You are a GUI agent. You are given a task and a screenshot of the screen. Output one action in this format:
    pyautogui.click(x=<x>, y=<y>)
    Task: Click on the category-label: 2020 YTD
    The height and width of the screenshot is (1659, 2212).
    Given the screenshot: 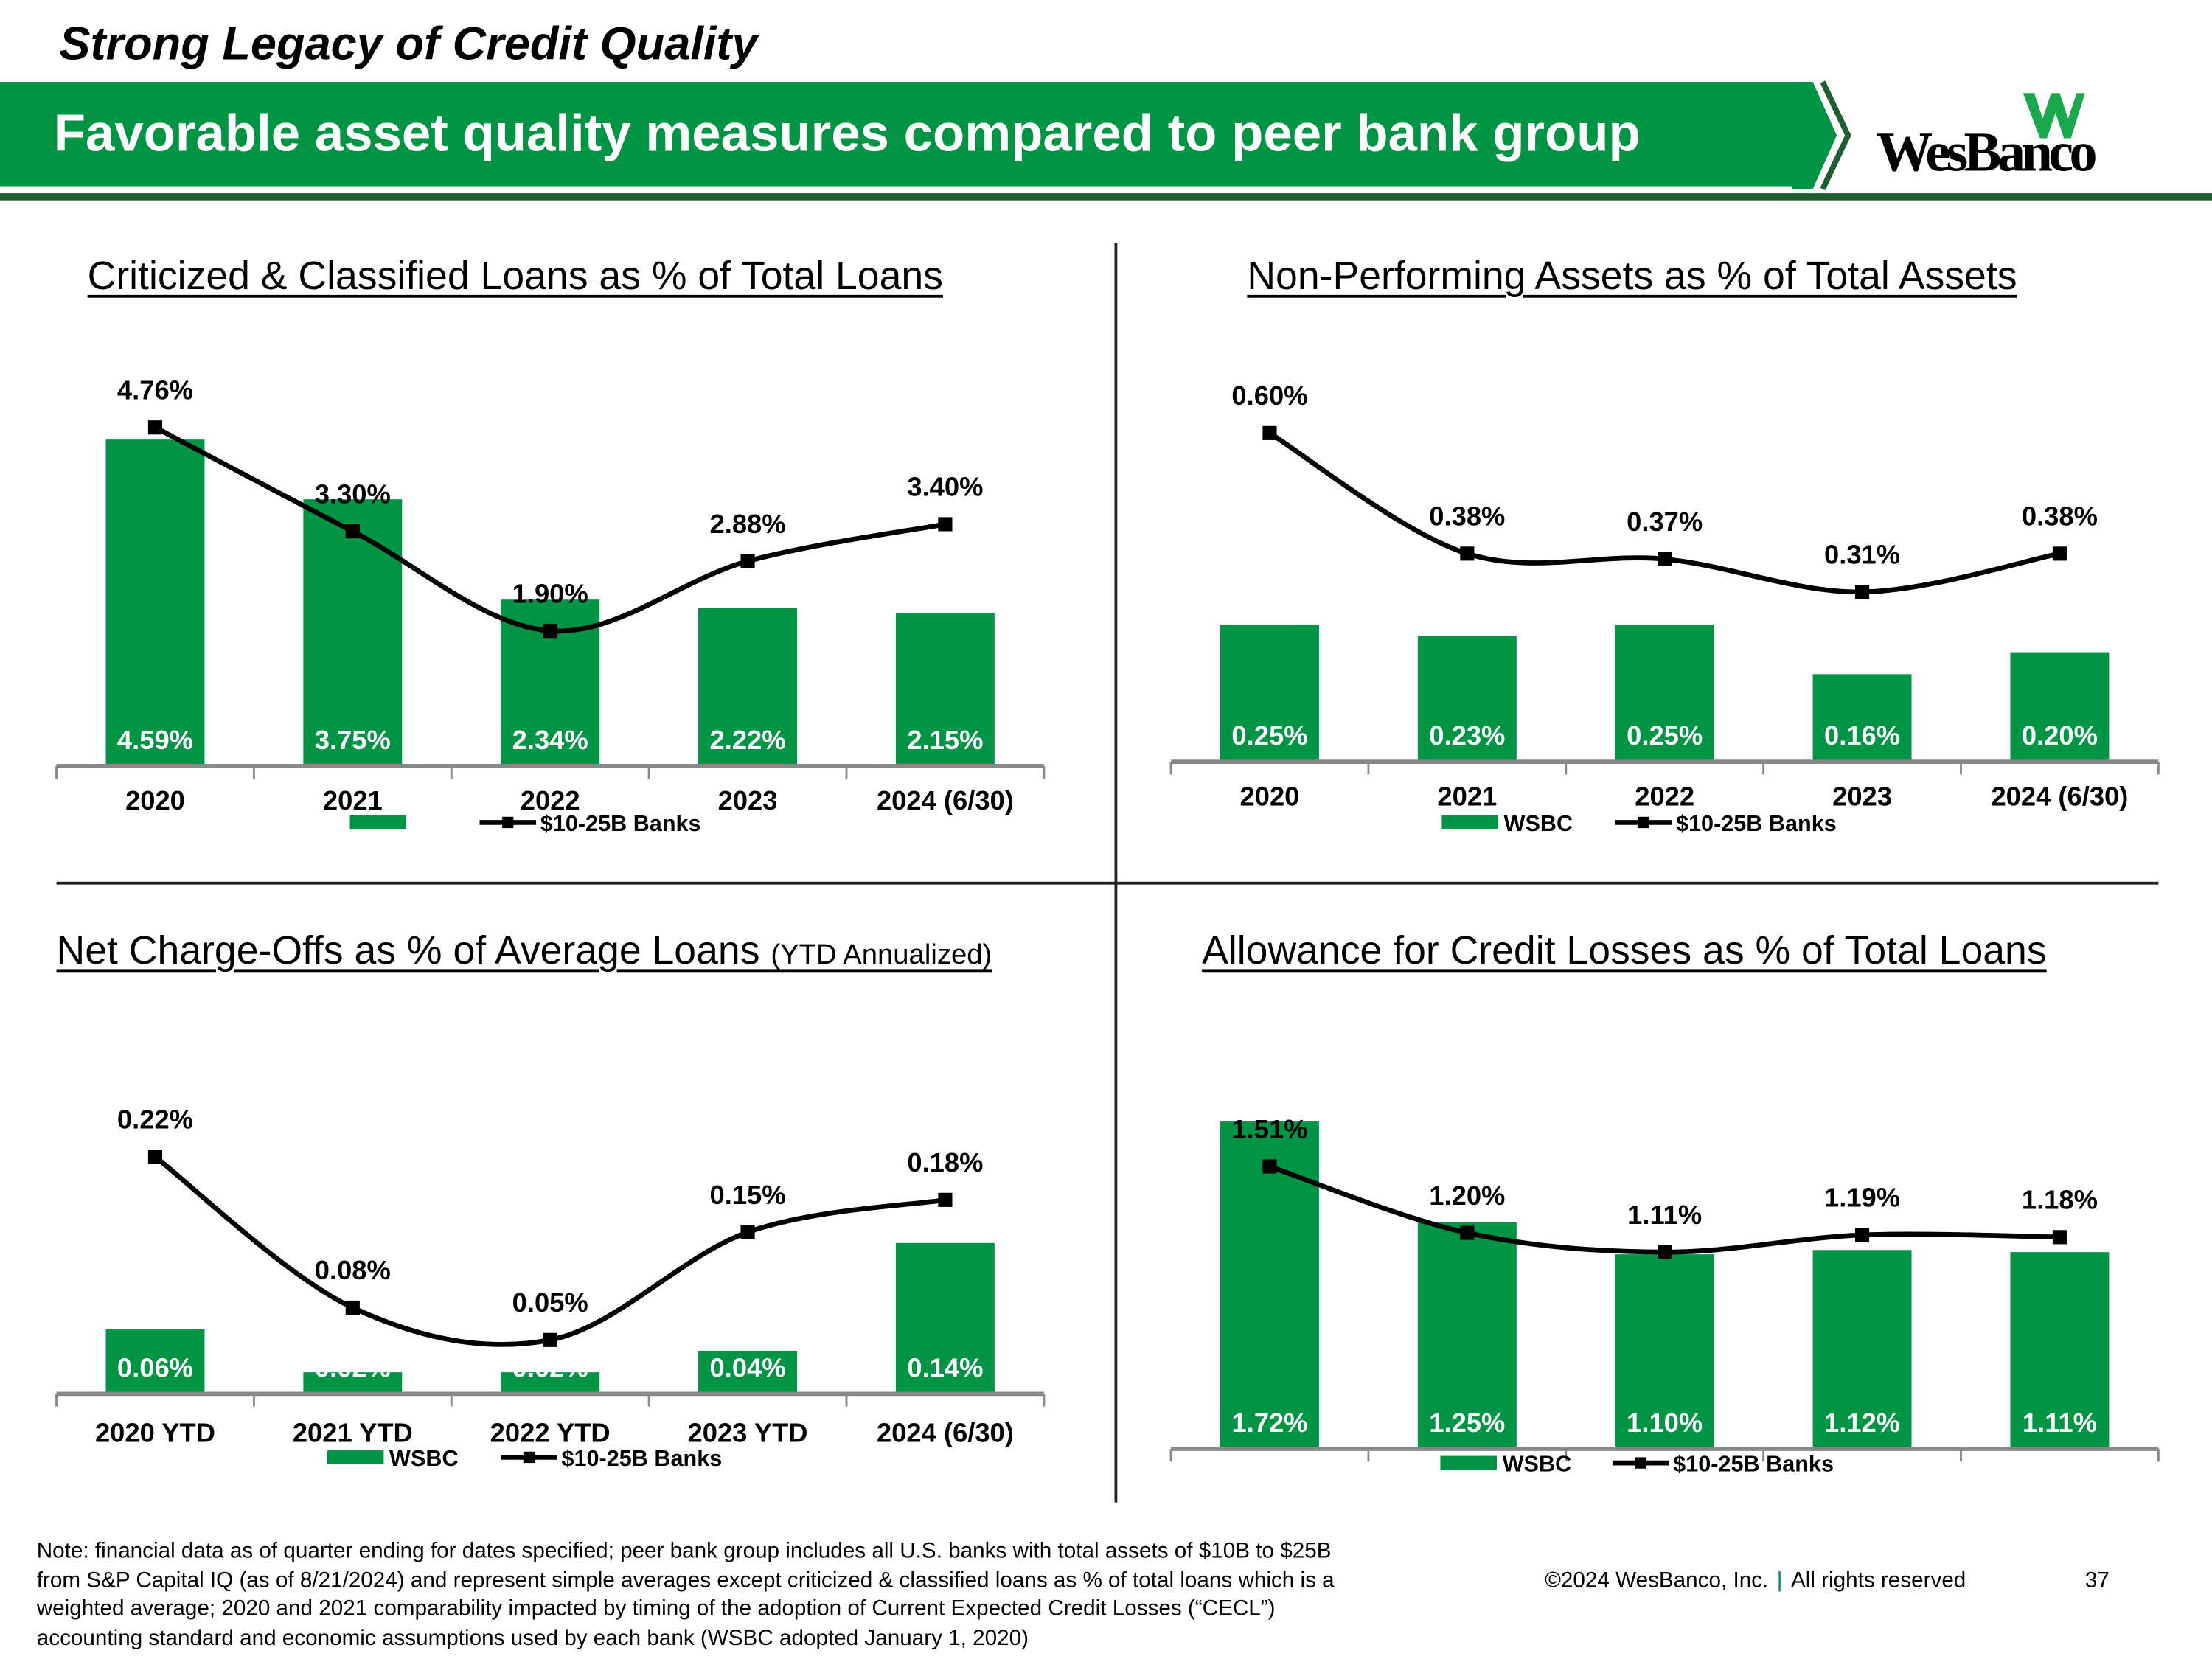 What is the action you would take?
    pyautogui.click(x=155, y=1432)
    